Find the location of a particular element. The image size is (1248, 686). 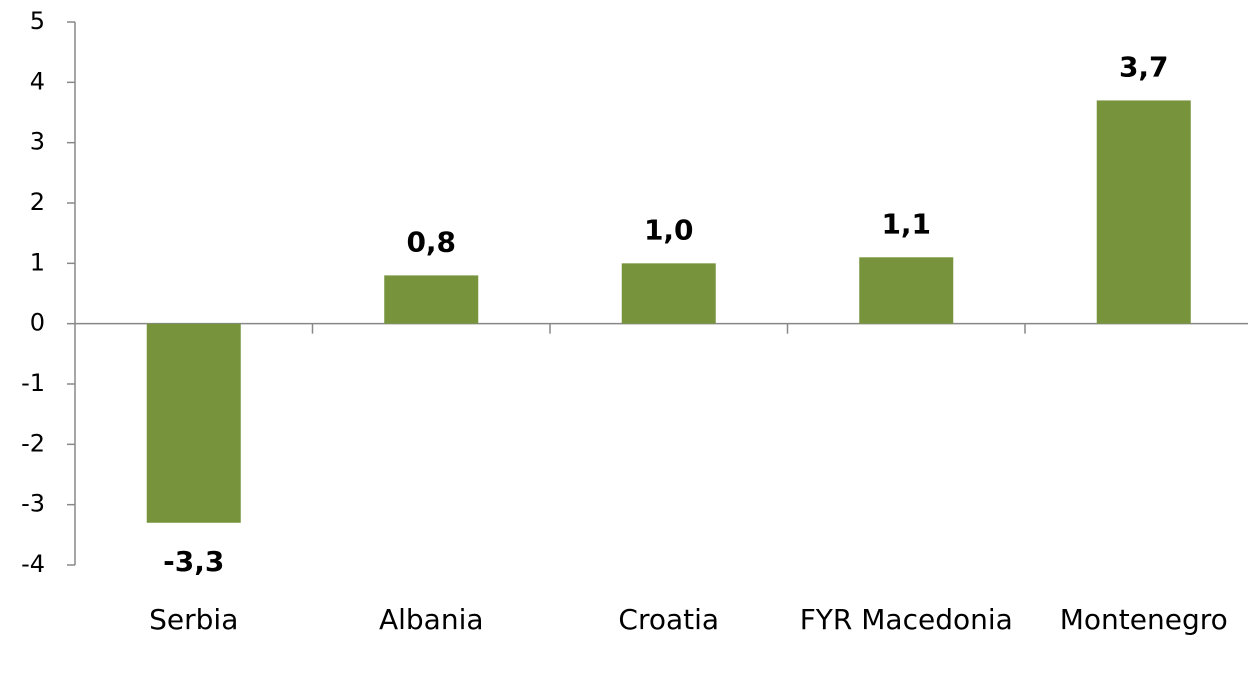

y-tick-label: 1 is located at coordinates (37, 262).